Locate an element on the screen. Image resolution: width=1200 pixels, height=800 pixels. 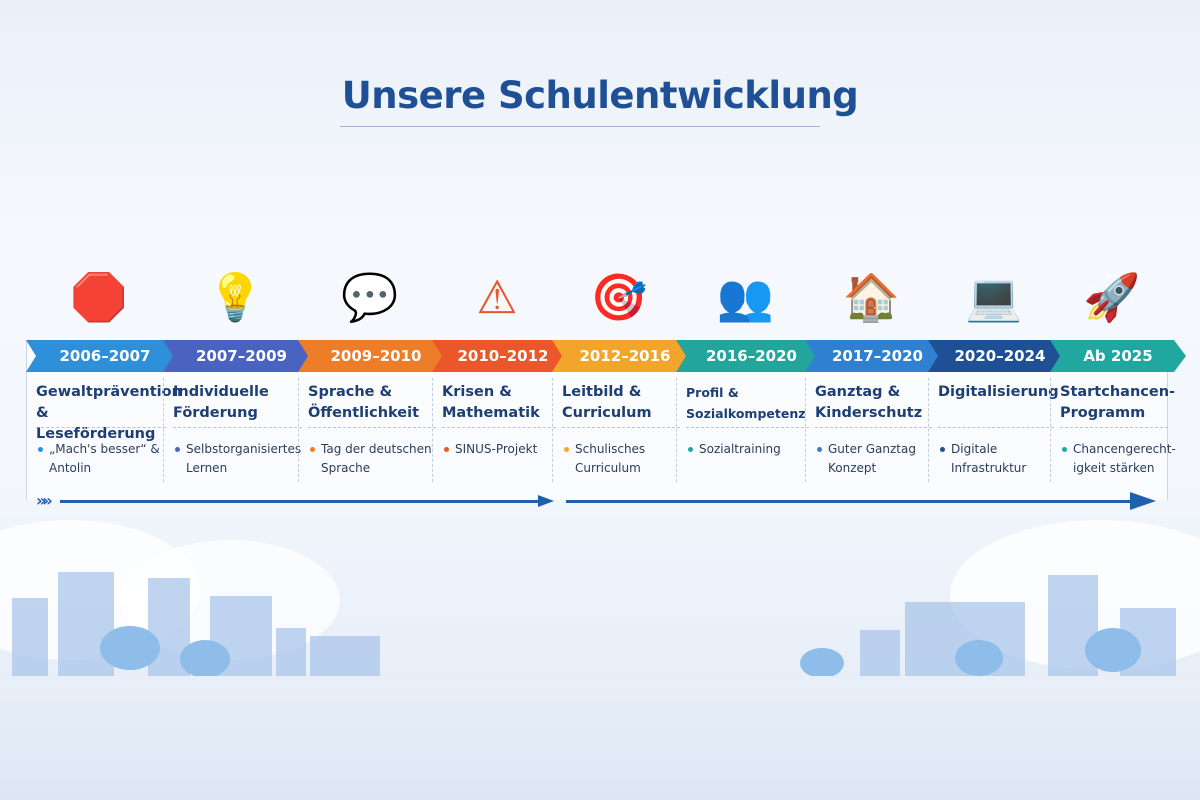
period-label: 2020–2024 is located at coordinates (1000, 356).